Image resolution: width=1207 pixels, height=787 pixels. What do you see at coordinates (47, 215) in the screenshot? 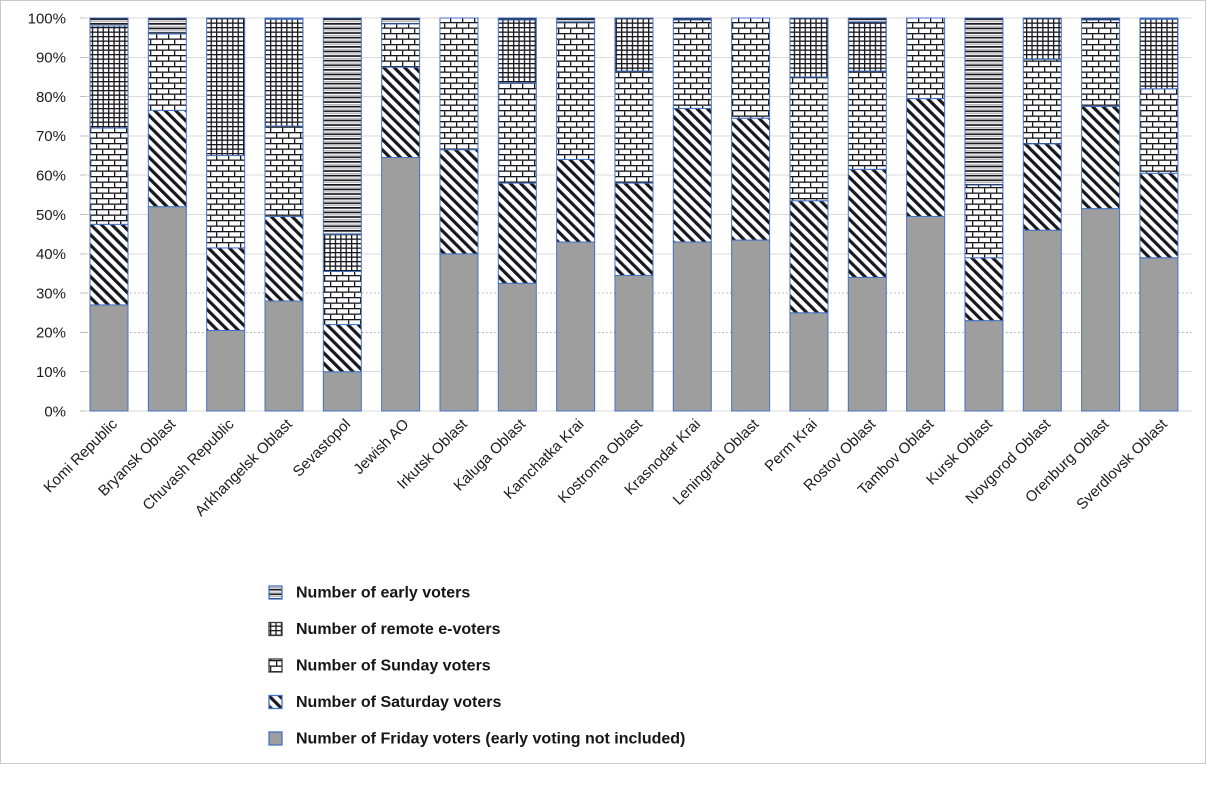
I see `y-axis: 0% 10% 20% 30% 40% 50% 60% 70% 80% 90% 100%` at bounding box center [47, 215].